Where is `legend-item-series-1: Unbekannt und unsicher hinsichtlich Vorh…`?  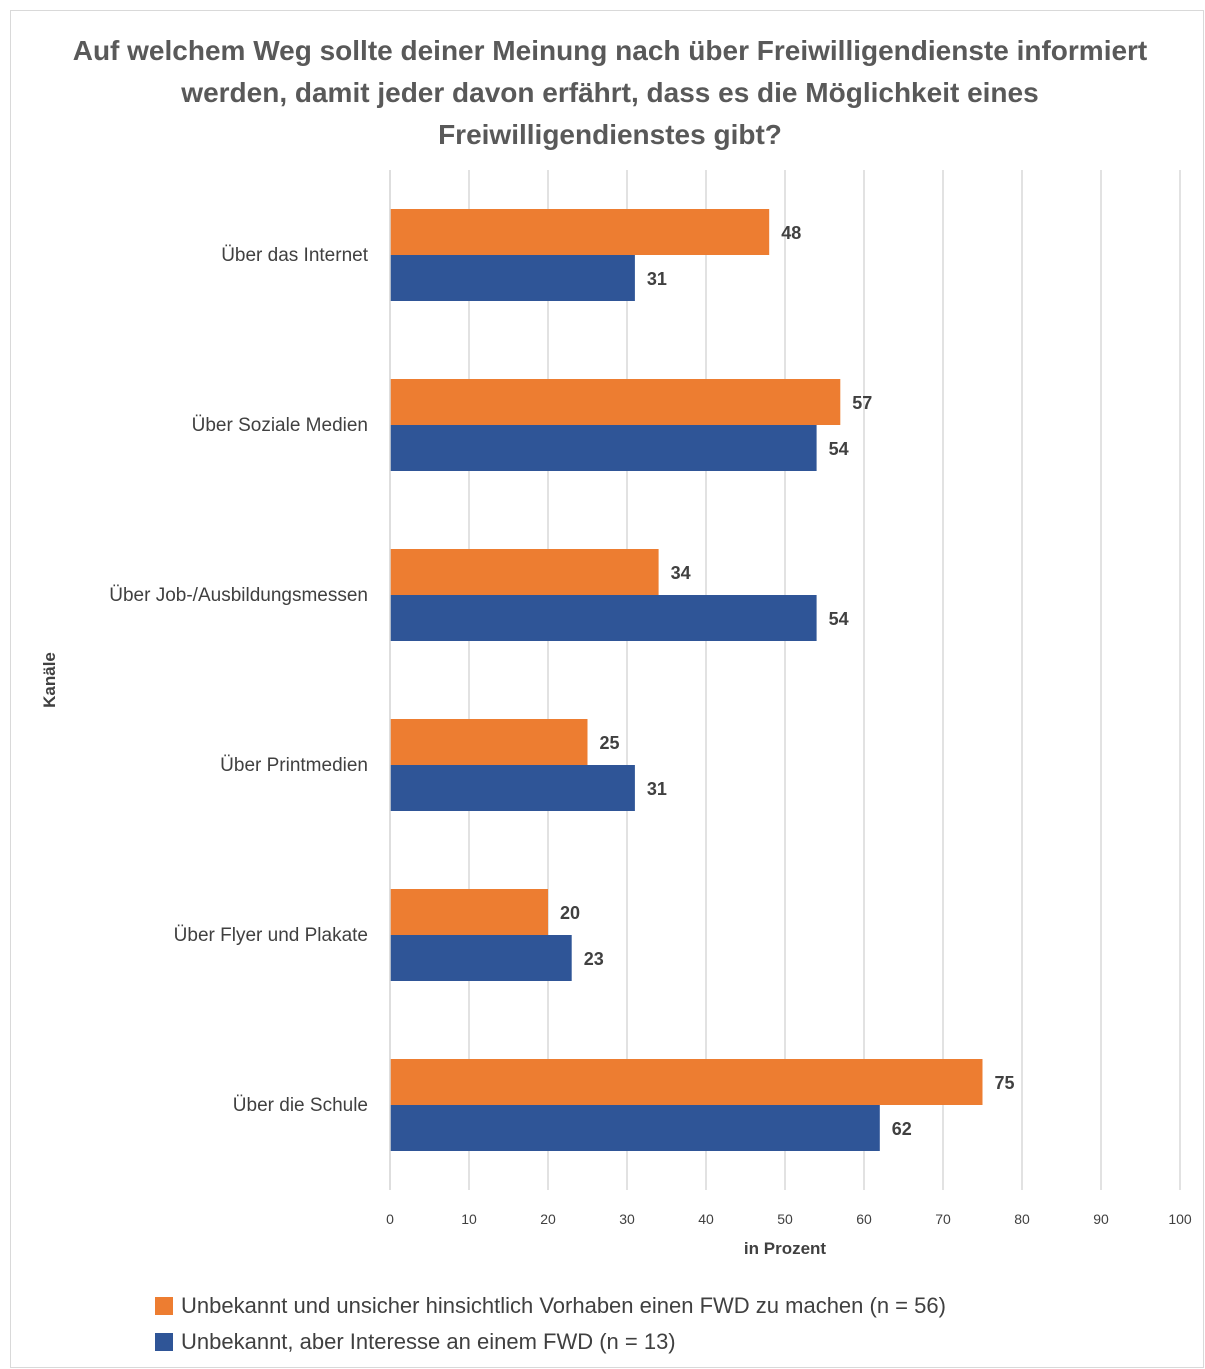
legend-item-series-1: Unbekannt und unsicher hinsichtlich Vorh… is located at coordinates (550, 1306).